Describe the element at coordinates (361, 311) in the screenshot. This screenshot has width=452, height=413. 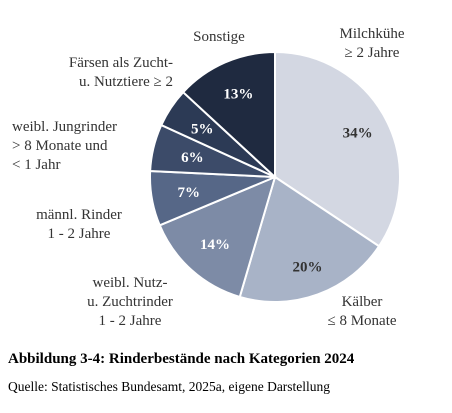
I see `slice-category-label: Kälber ≤ 8 Monate` at that location.